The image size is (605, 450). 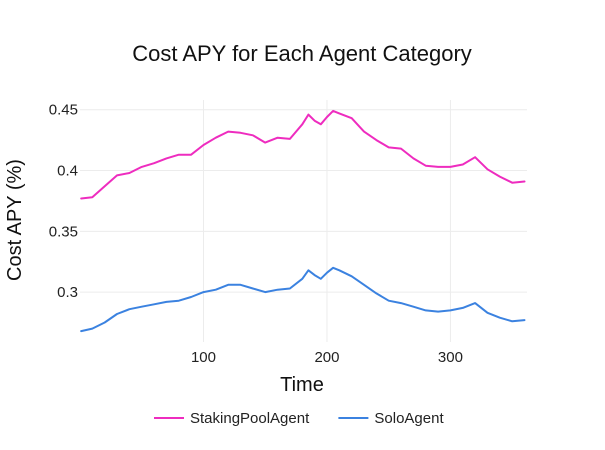 I want to click on series-line-stakingpoolagent, so click(x=303, y=154).